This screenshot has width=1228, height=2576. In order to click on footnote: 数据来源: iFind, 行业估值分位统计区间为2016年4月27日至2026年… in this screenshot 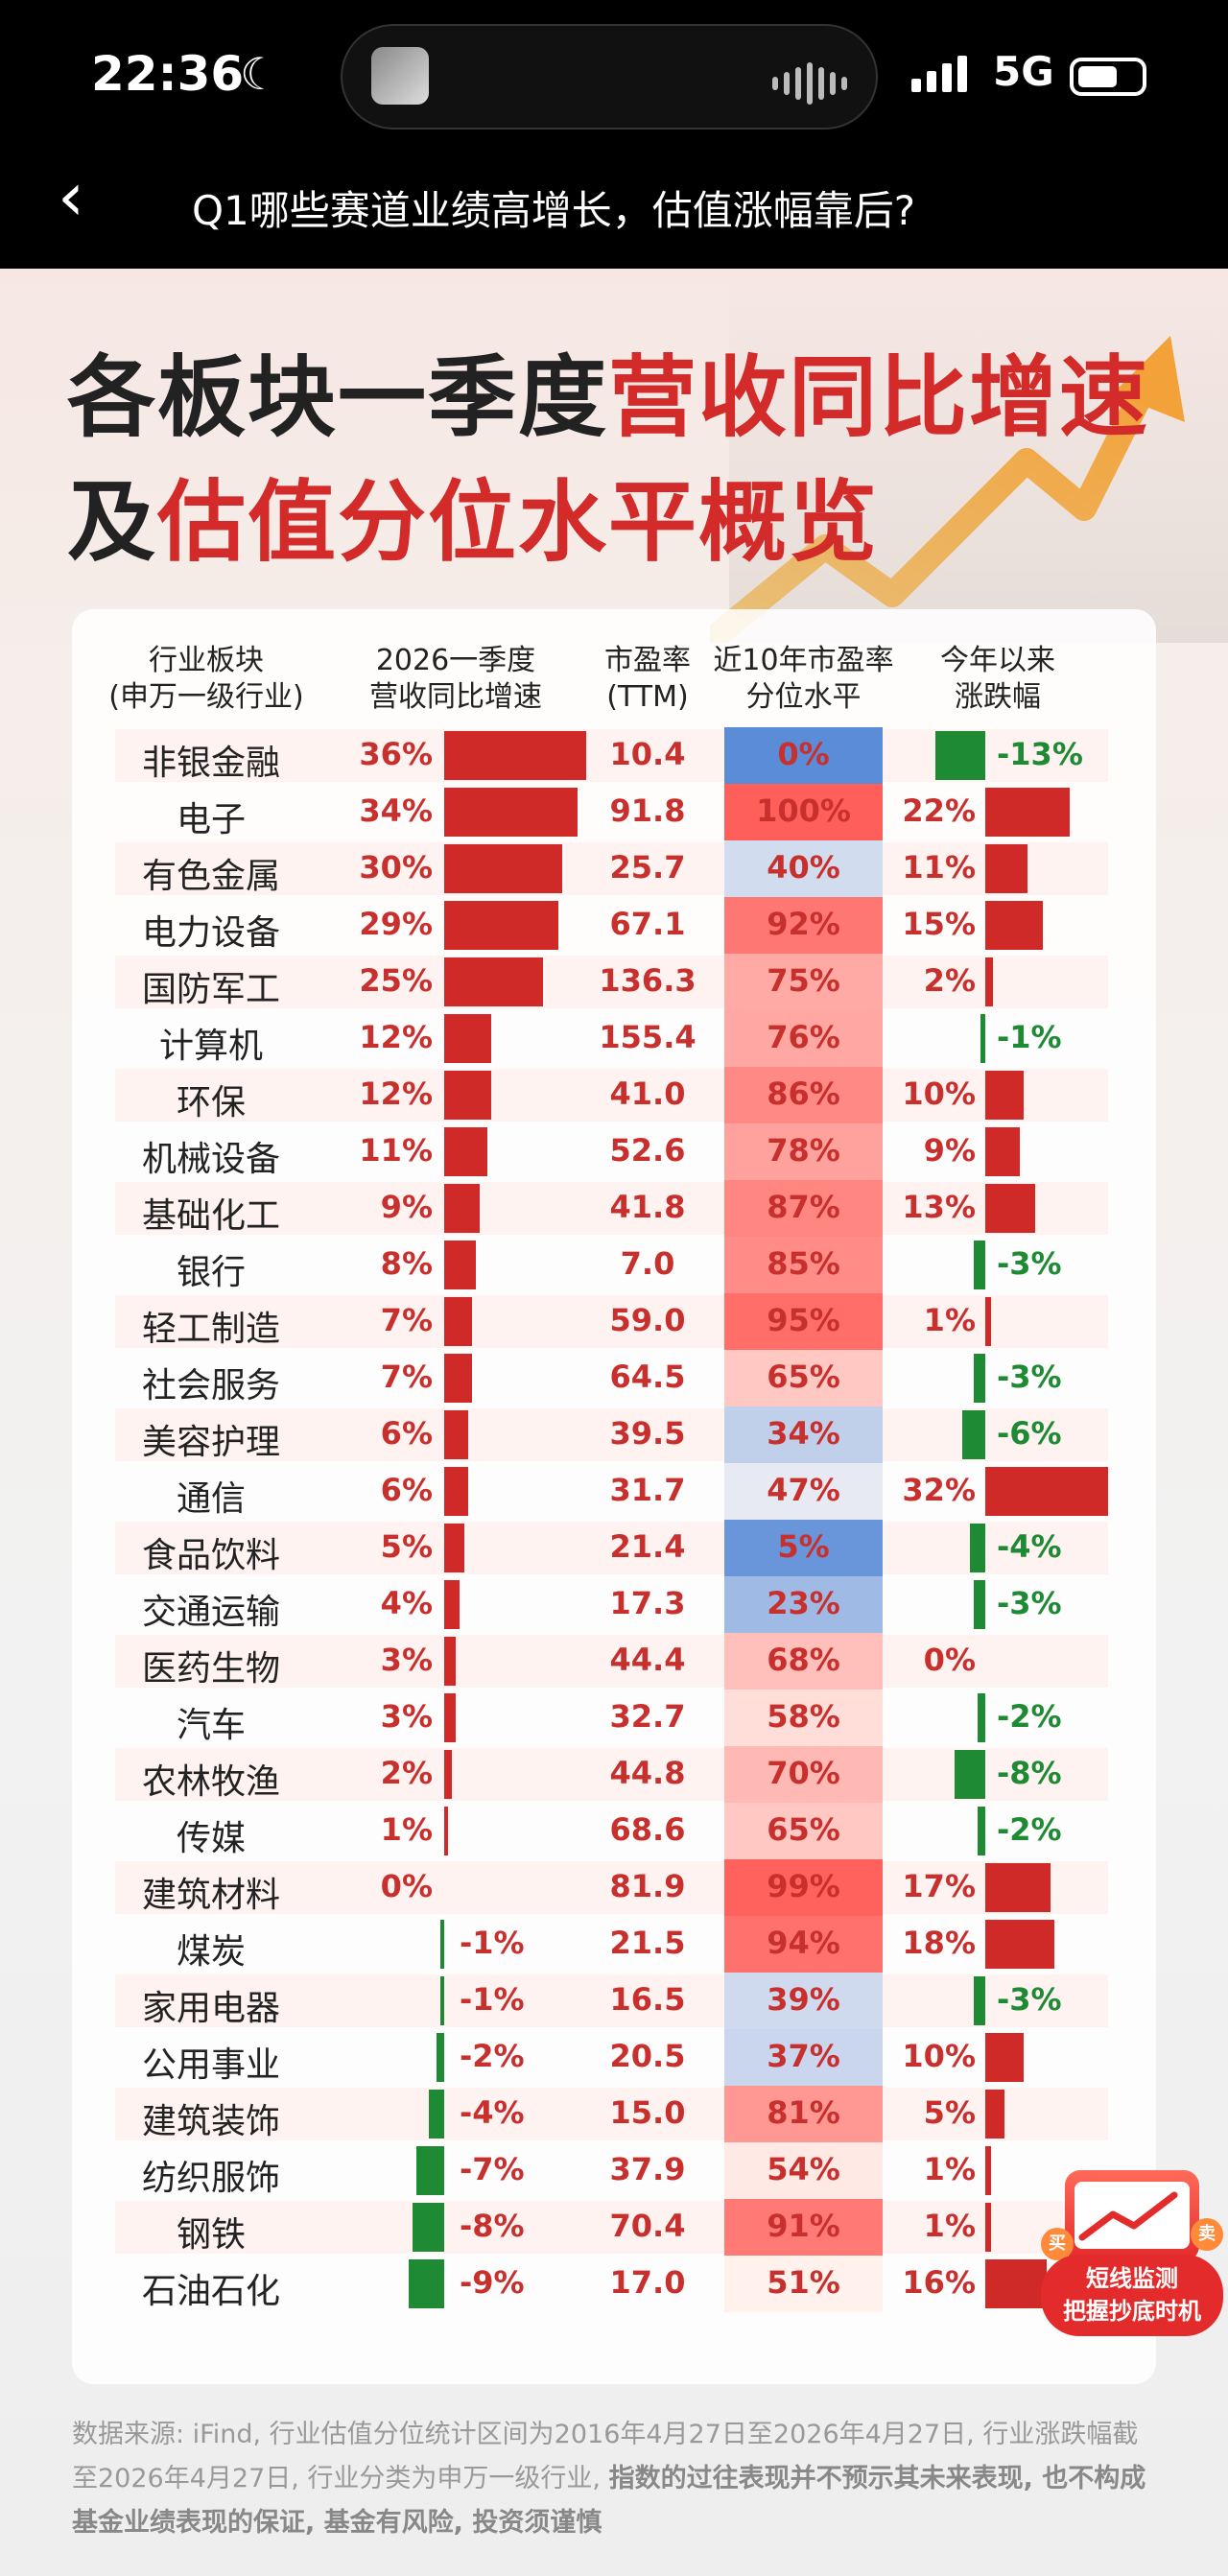, I will do `click(614, 2479)`.